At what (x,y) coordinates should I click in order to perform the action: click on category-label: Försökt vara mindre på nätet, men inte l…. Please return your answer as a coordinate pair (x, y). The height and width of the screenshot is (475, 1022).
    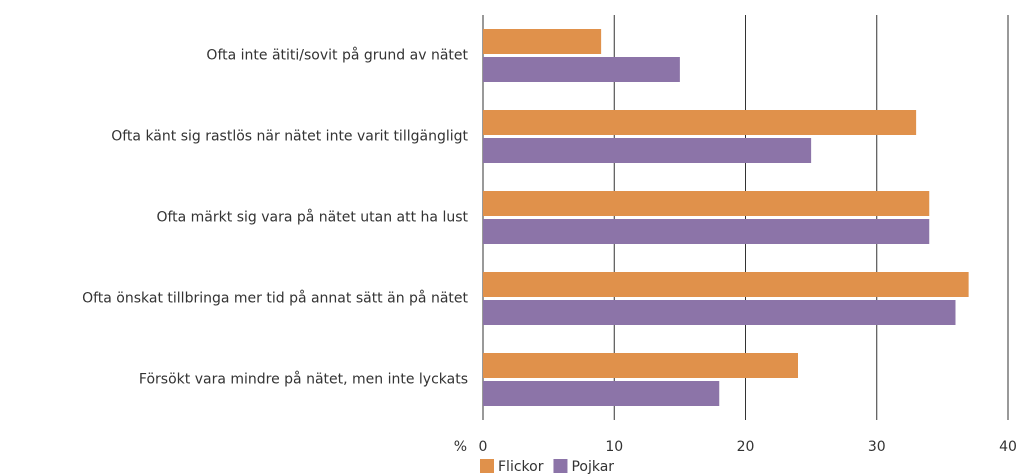
    Looking at the image, I should click on (303, 379).